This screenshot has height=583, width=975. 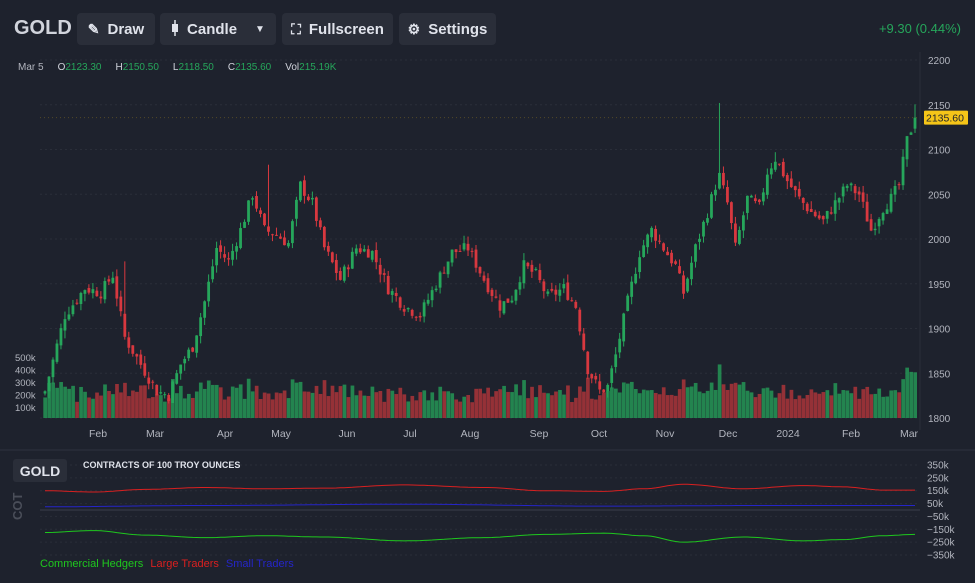 What do you see at coordinates (218, 29) in the screenshot?
I see `chart-type-dropdown: Candle ▼` at bounding box center [218, 29].